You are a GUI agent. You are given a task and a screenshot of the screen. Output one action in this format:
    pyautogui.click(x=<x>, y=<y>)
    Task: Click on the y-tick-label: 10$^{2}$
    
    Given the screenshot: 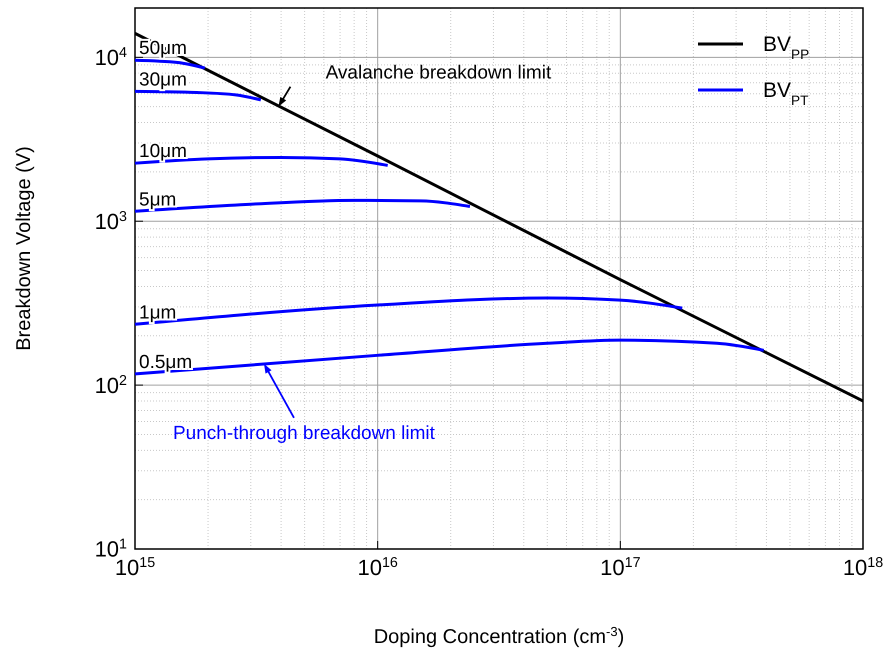 What is the action you would take?
    pyautogui.click(x=111, y=385)
    